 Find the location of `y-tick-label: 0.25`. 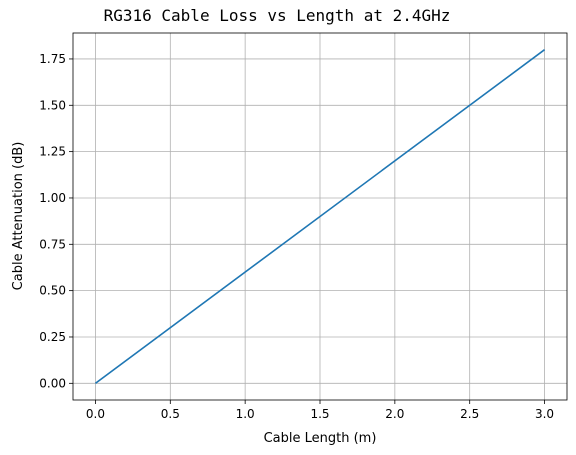

y-tick-label: 0.25 is located at coordinates (52, 337).